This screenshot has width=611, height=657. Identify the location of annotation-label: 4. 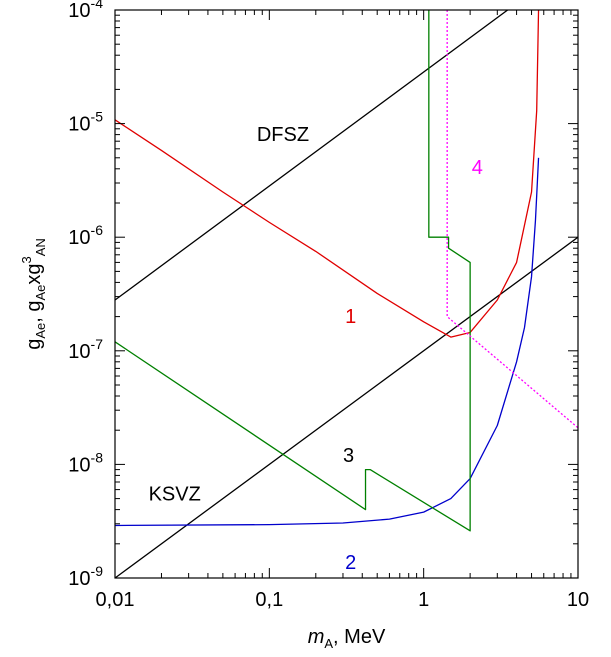
(477, 168).